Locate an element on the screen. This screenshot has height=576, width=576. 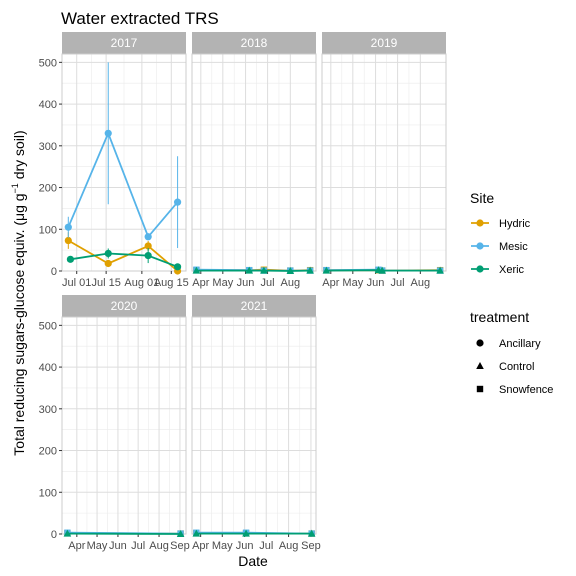
facet-strip-label: 2020 is located at coordinates (124, 306).